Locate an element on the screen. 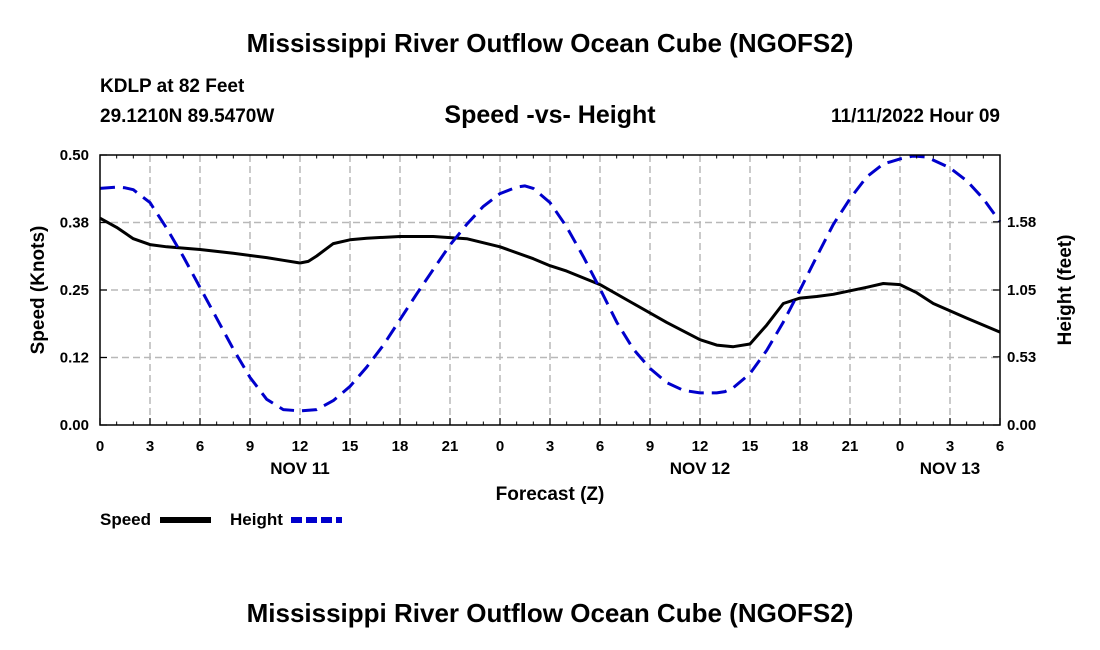 This screenshot has width=1100, height=650. legend-label-speed: Speed is located at coordinates (125, 519).